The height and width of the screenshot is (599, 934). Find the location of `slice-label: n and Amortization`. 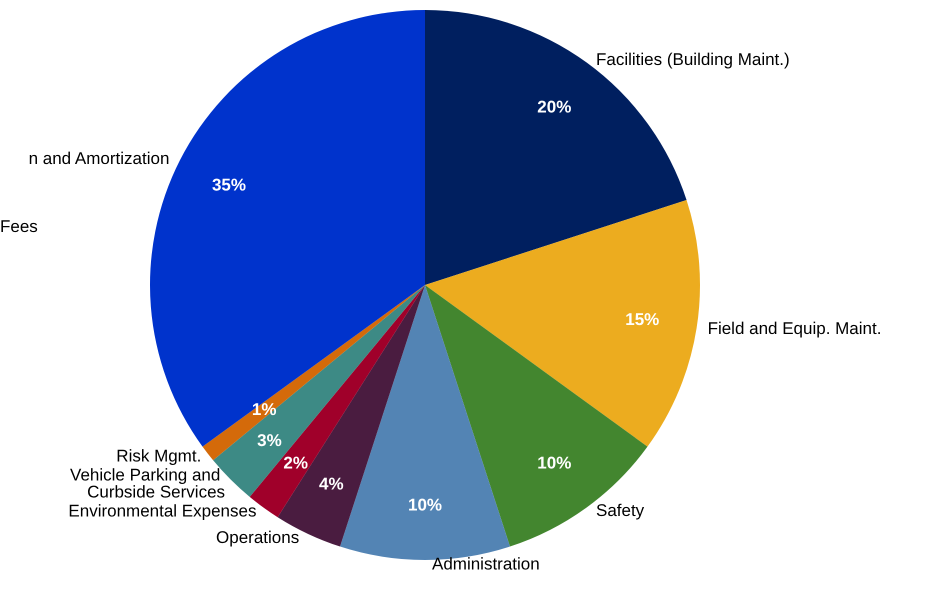

slice-label: n and Amortization is located at coordinates (99, 158).